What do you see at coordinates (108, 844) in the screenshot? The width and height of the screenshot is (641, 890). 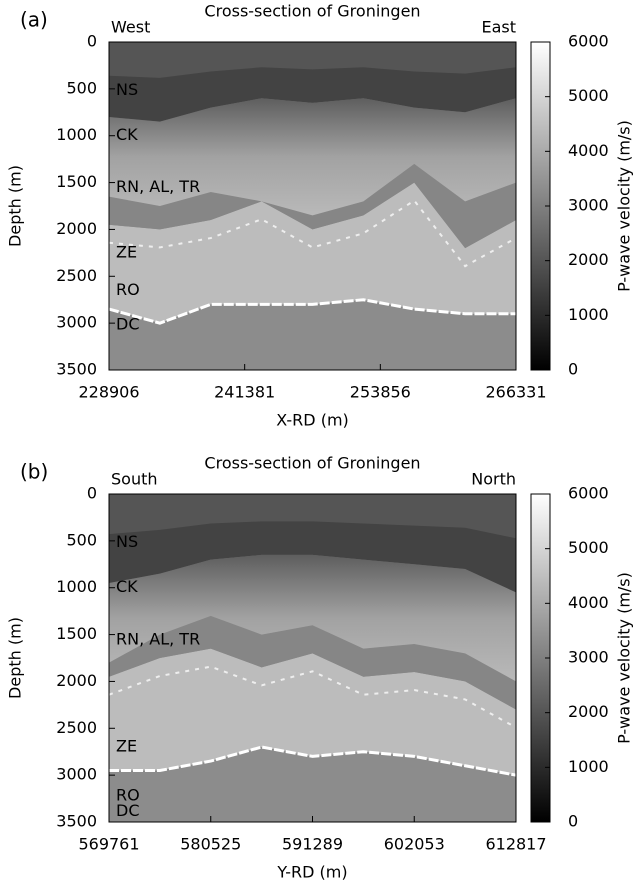 I see `x-tick-label: 569761` at bounding box center [108, 844].